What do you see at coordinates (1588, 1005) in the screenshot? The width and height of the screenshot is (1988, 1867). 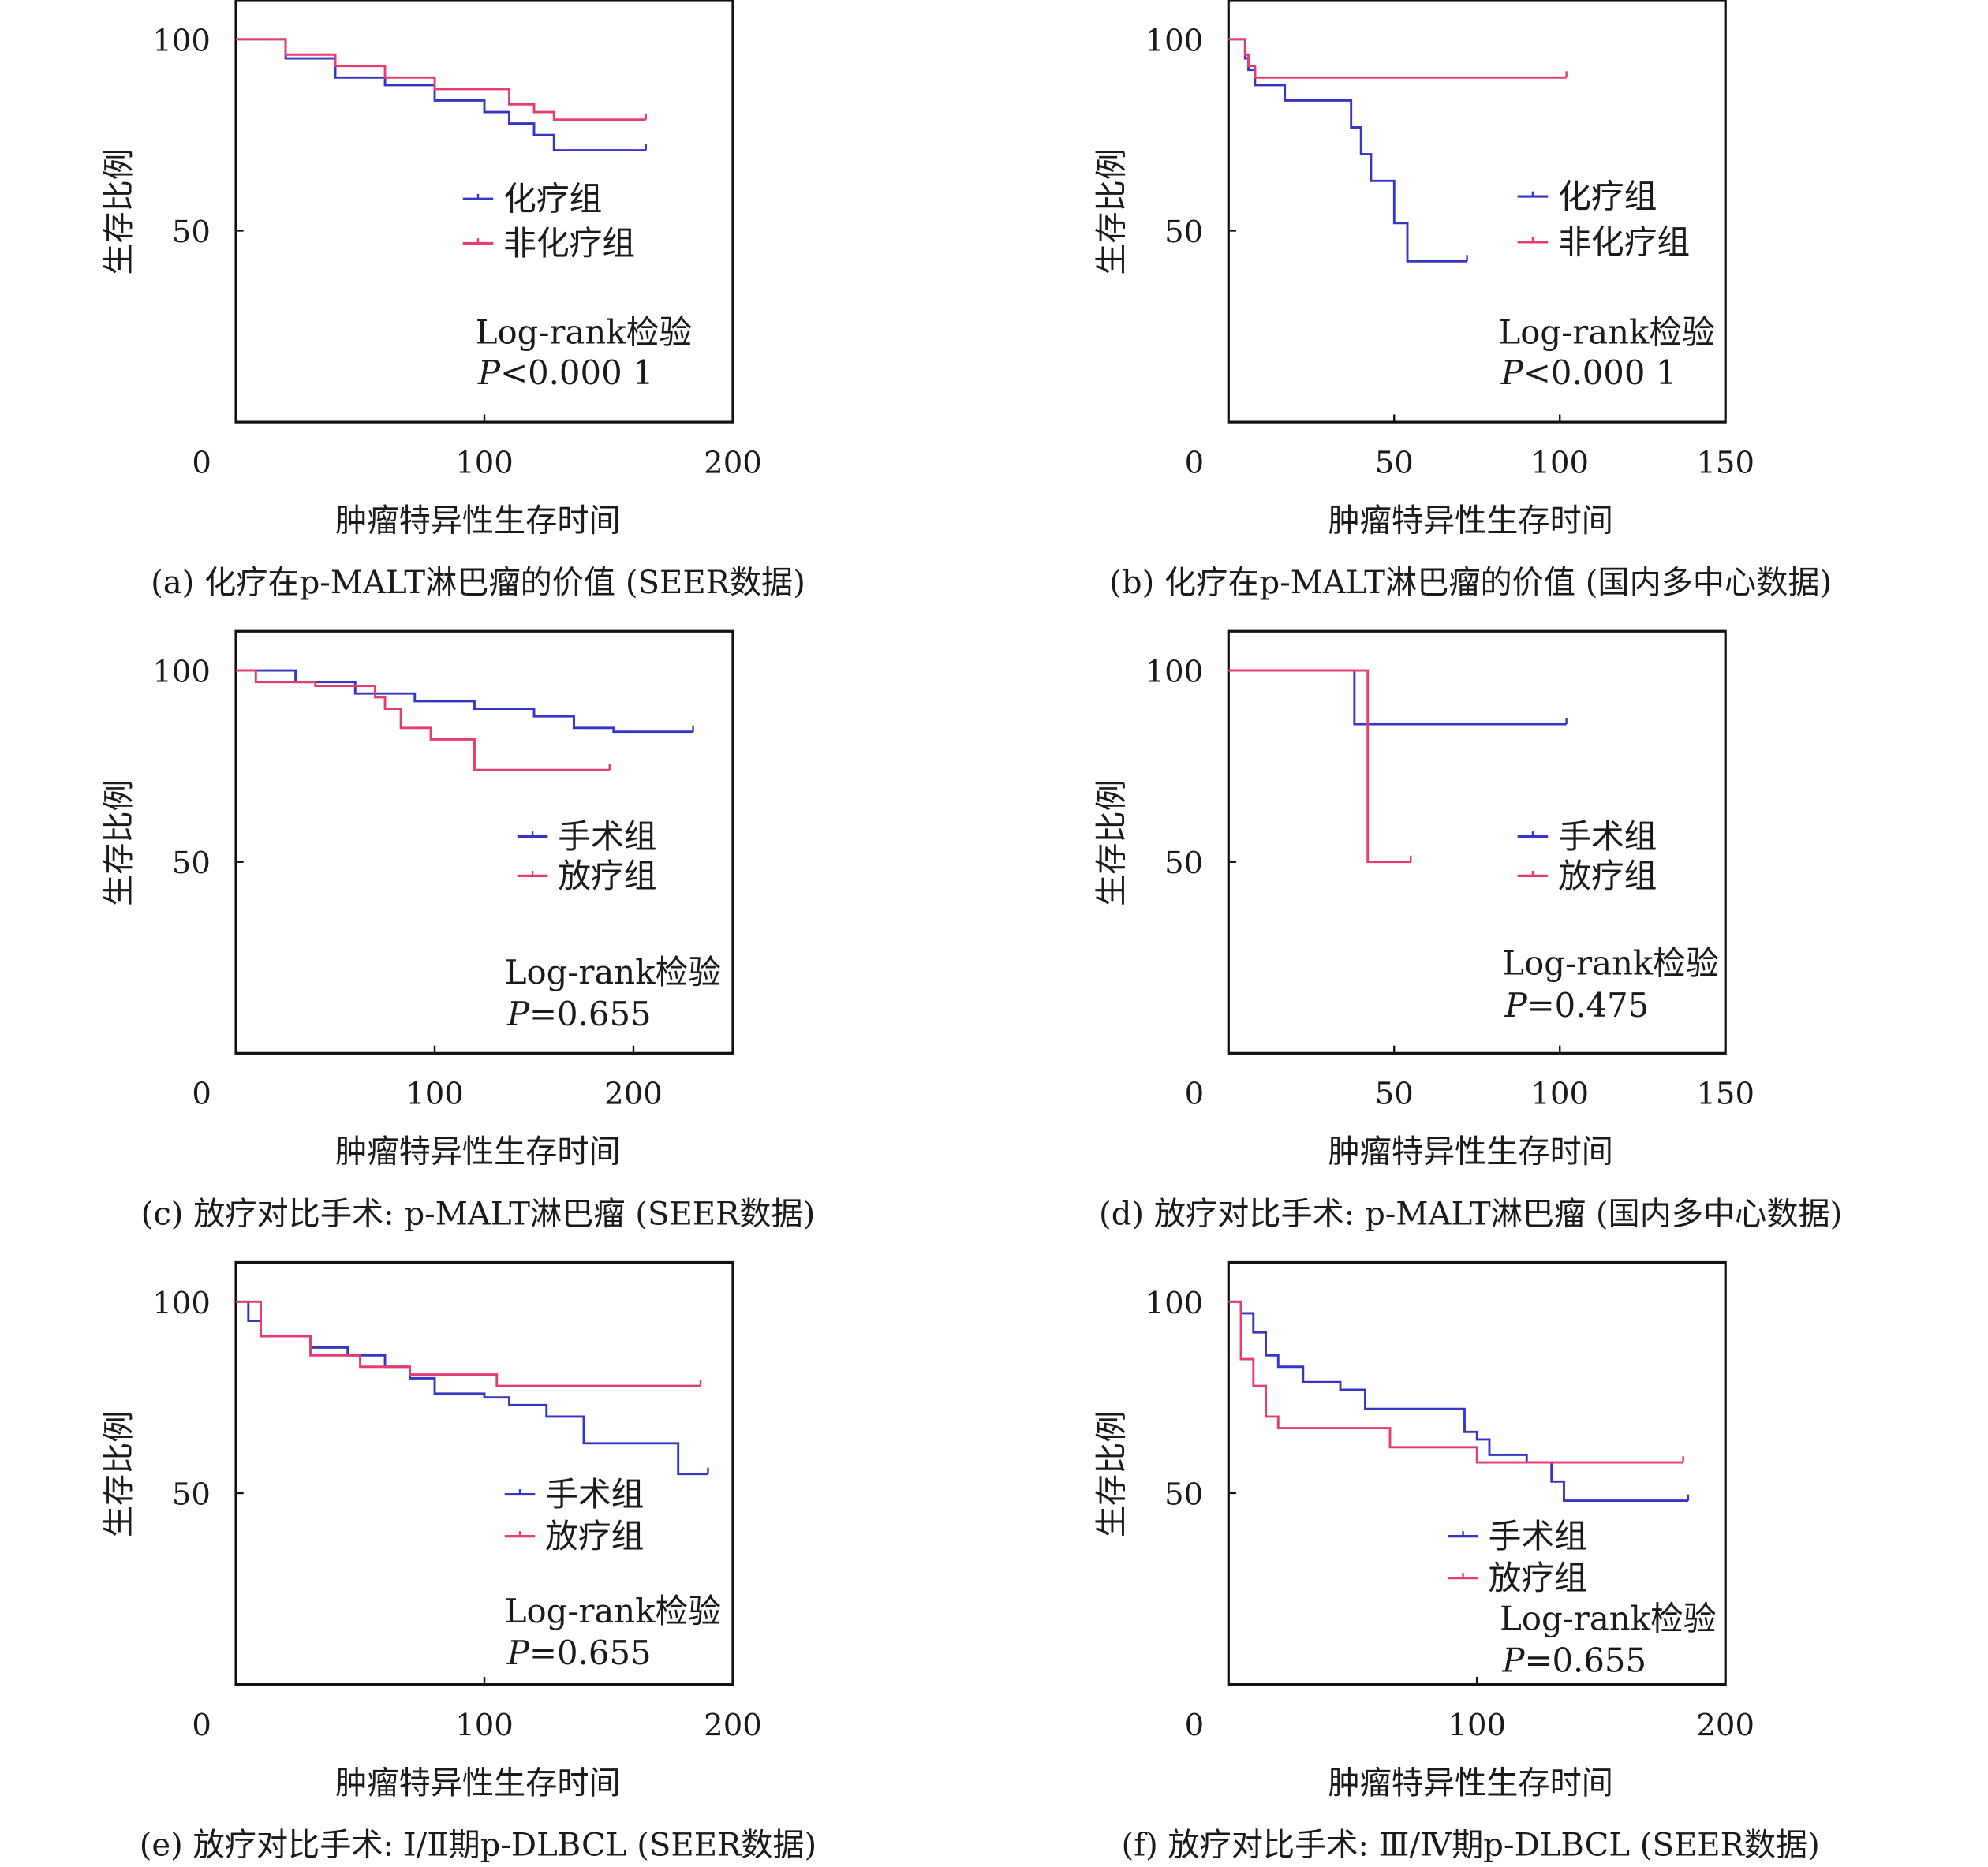 I see `p-value-text: =0.475` at bounding box center [1588, 1005].